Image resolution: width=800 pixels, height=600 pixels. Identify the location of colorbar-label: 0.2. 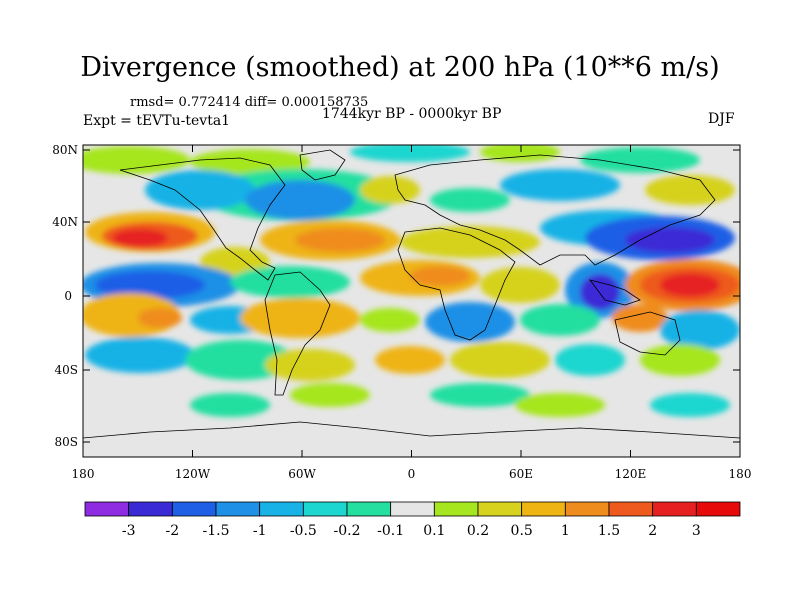
(478, 531).